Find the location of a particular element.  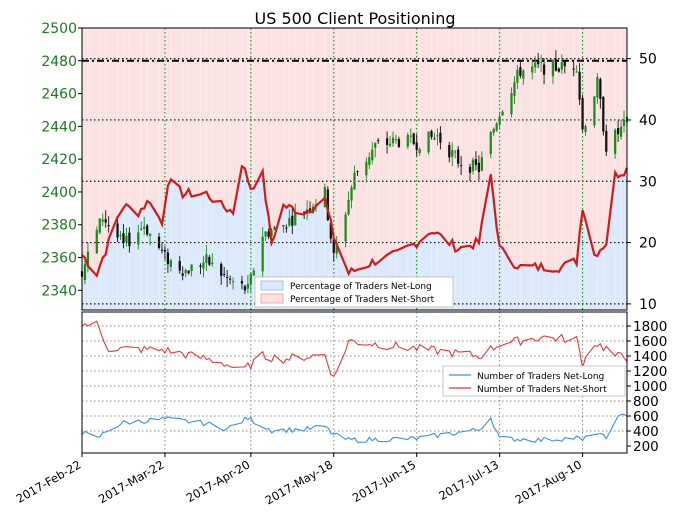

count-tick-label: 600 is located at coordinates (646, 417).